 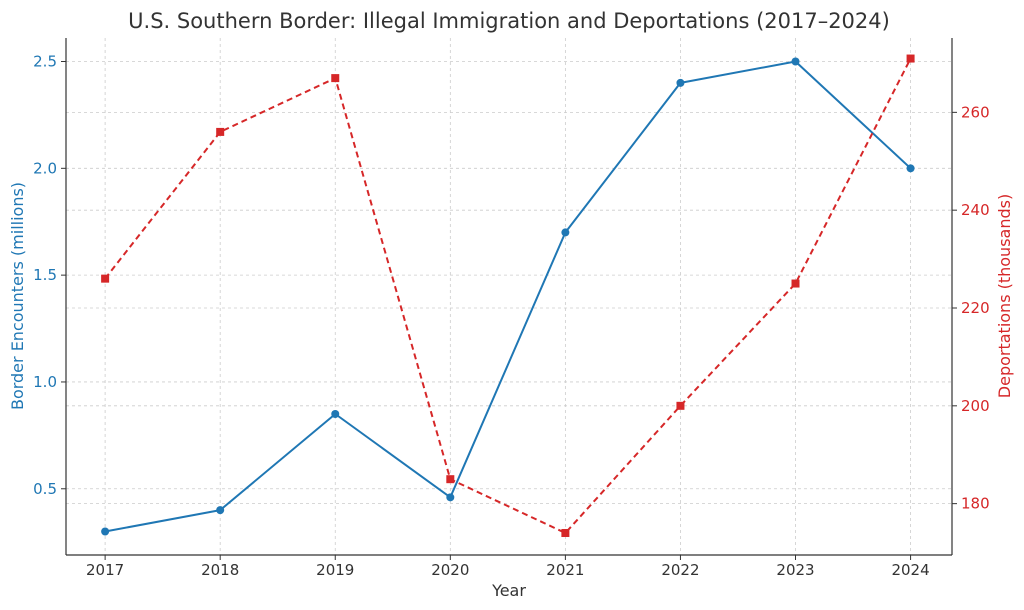 I want to click on x-tick-label: 2021, so click(x=565, y=570).